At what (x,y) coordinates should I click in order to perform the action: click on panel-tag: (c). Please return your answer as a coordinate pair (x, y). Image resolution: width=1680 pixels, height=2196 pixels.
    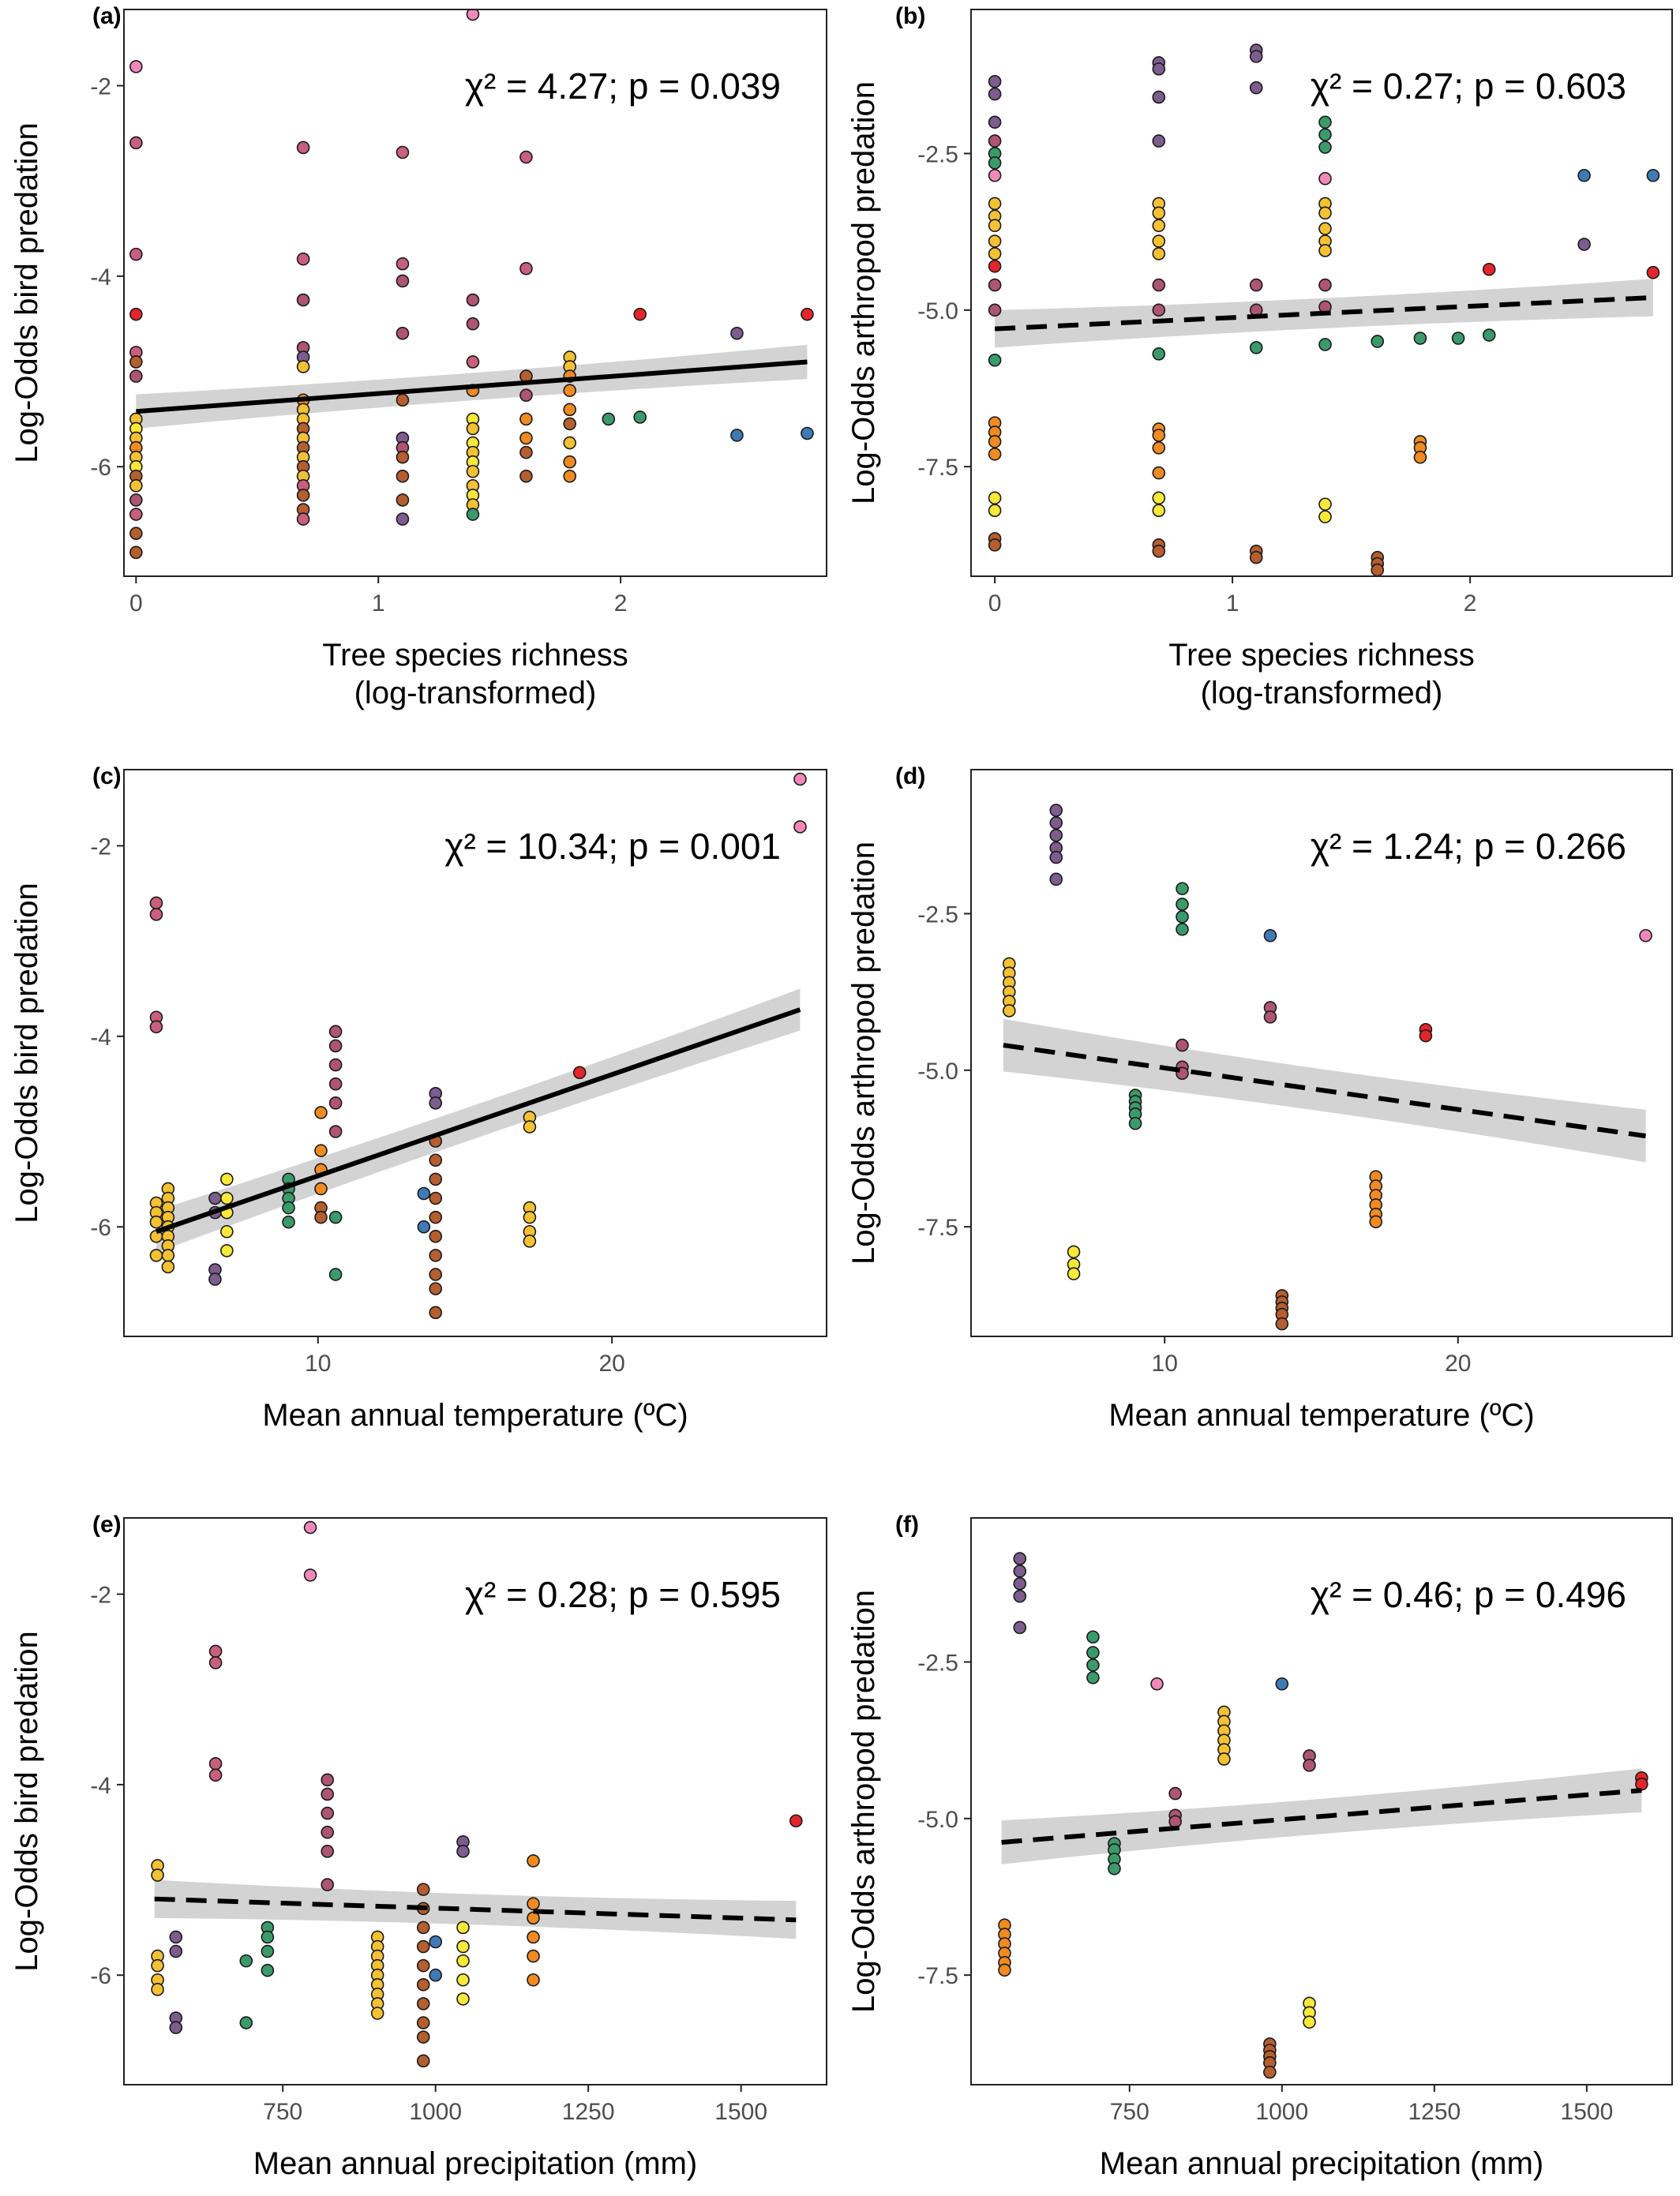
    Looking at the image, I should click on (107, 776).